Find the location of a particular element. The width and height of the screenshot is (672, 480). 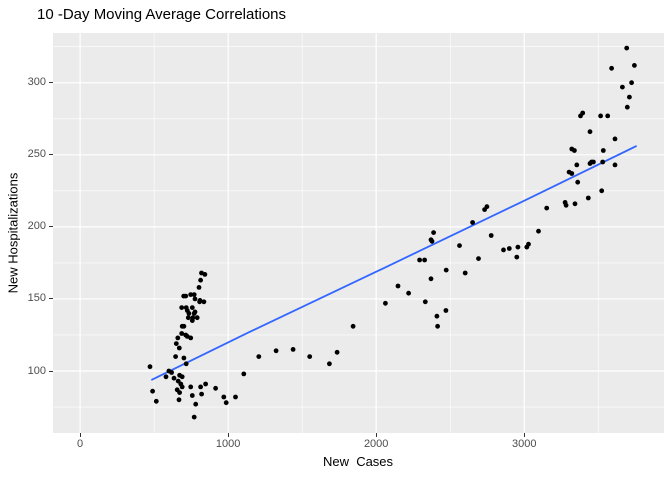

x-tick-label: 0 is located at coordinates (80, 444).